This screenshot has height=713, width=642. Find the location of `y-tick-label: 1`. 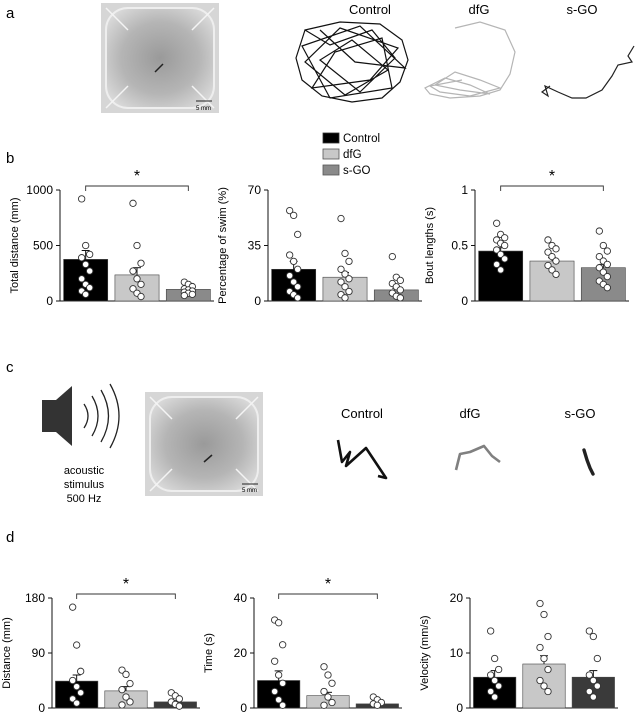

y-tick-label: 1 is located at coordinates (464, 190).